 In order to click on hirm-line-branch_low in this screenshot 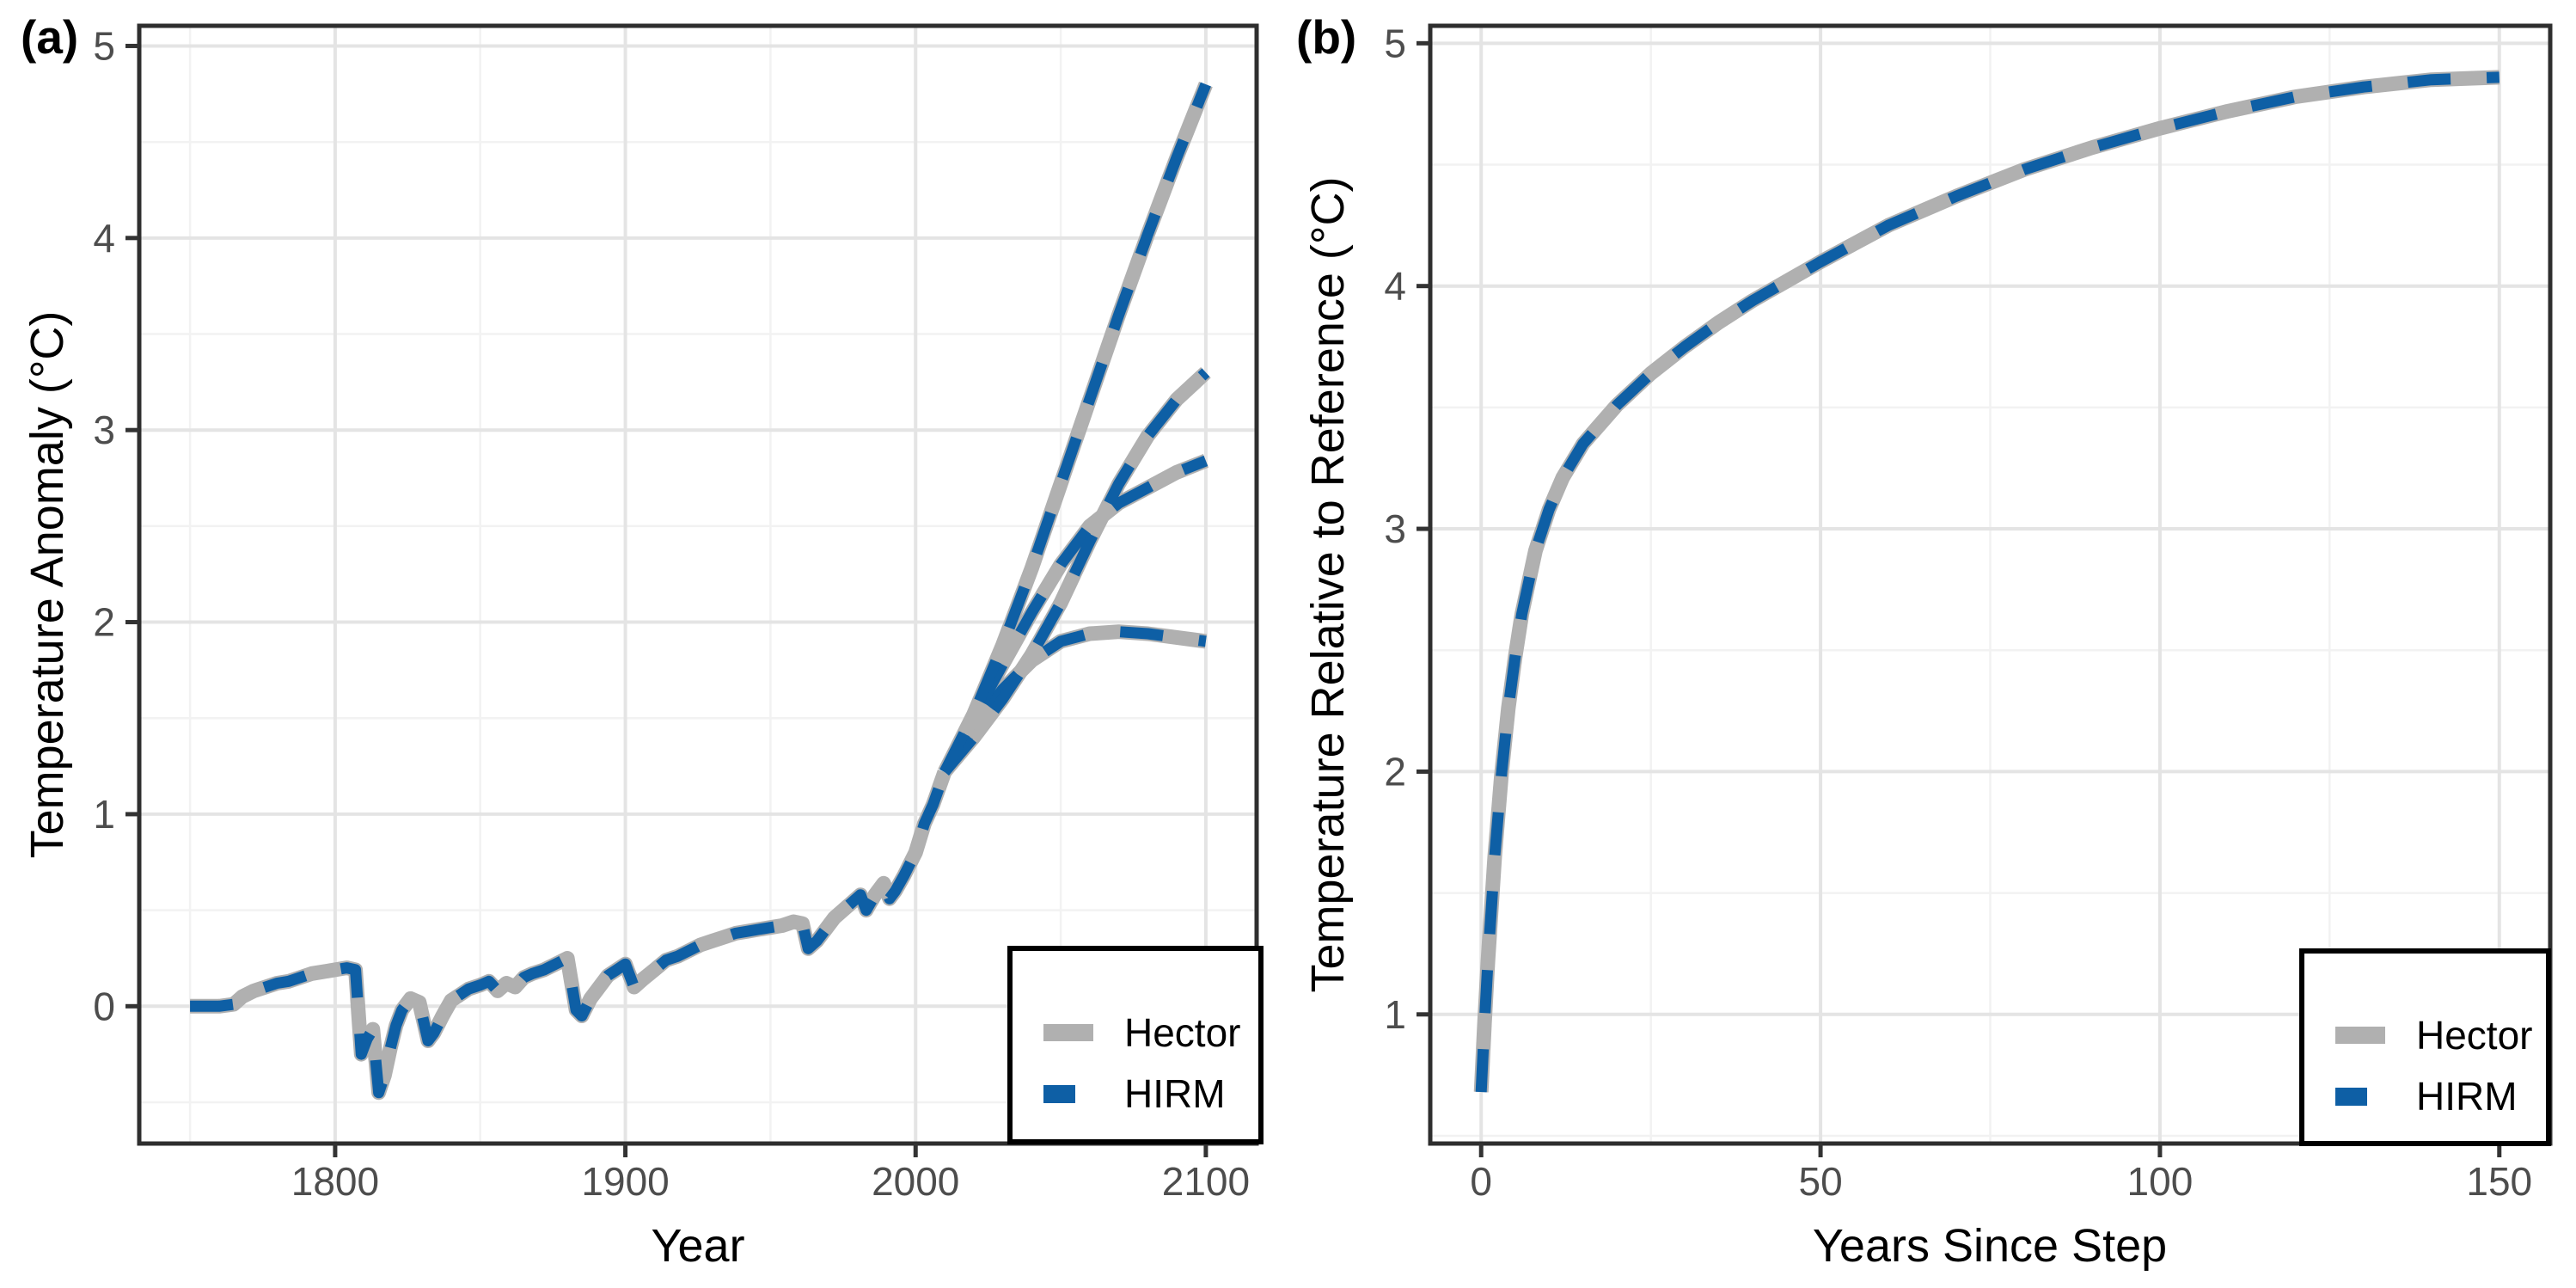, I will do `click(1073, 701)`.